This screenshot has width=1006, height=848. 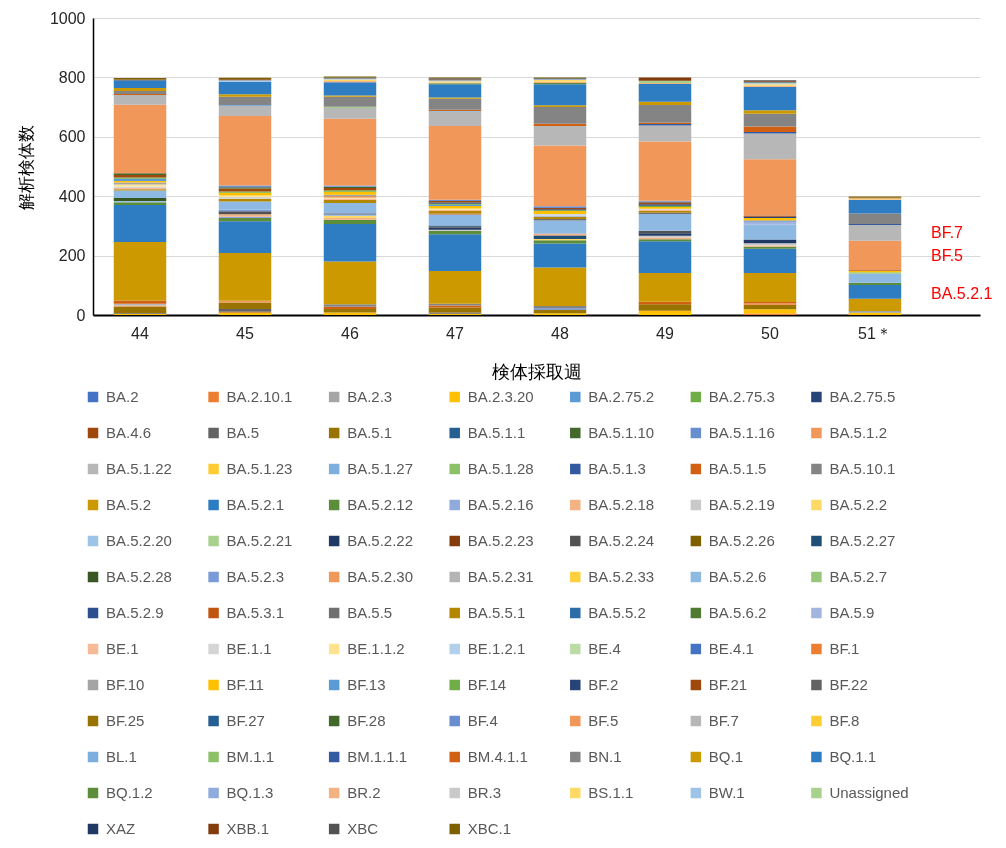 What do you see at coordinates (862, 468) in the screenshot?
I see `legend-label: BA.5.10.1` at bounding box center [862, 468].